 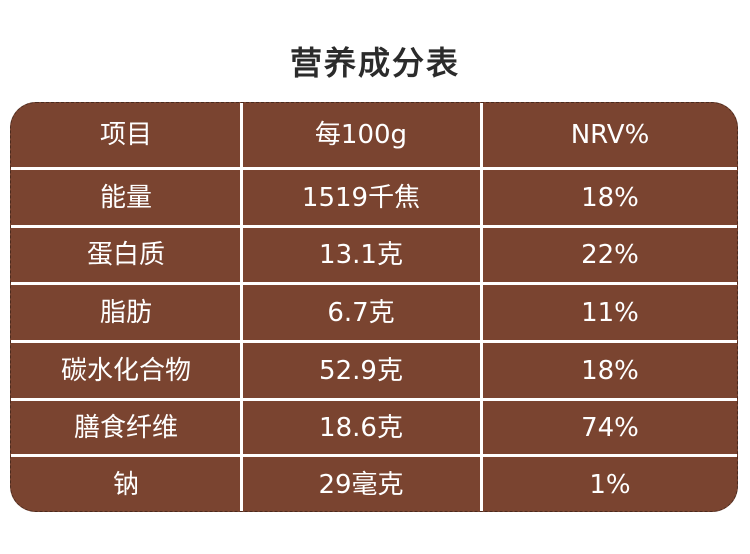 I want to click on table-row: 蛋白质 13.1克 22%, so click(x=374, y=255).